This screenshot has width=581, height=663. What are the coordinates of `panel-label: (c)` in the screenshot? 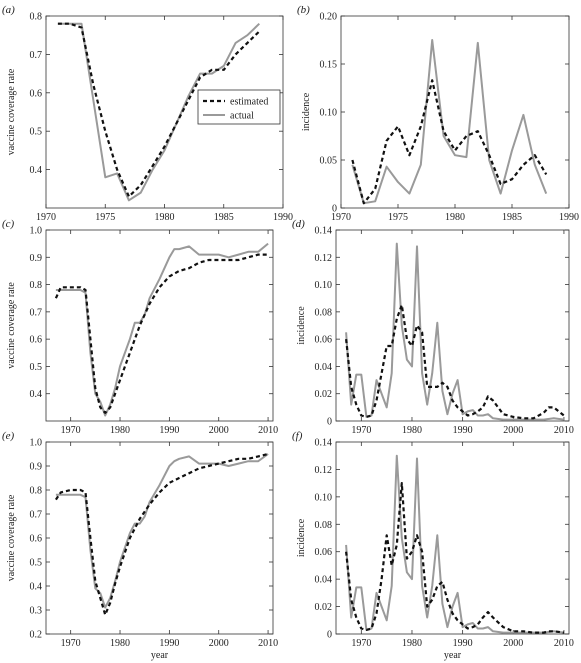 It's located at (8, 224).